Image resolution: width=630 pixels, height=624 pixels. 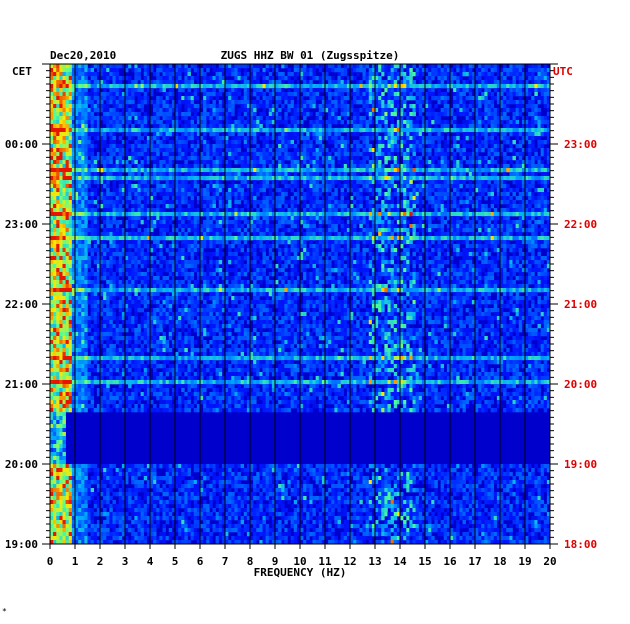 I want to click on x-tick-label: 17, so click(x=474, y=561).